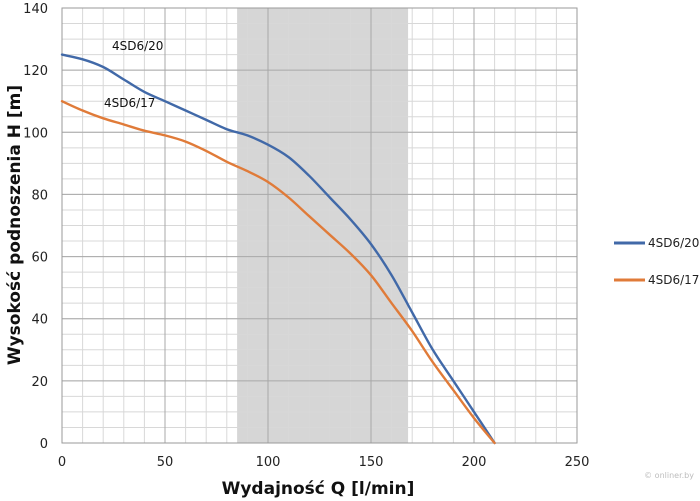 This screenshot has height=501, width=700. What do you see at coordinates (35, 133) in the screenshot?
I see `y-tick-label: 100` at bounding box center [35, 133].